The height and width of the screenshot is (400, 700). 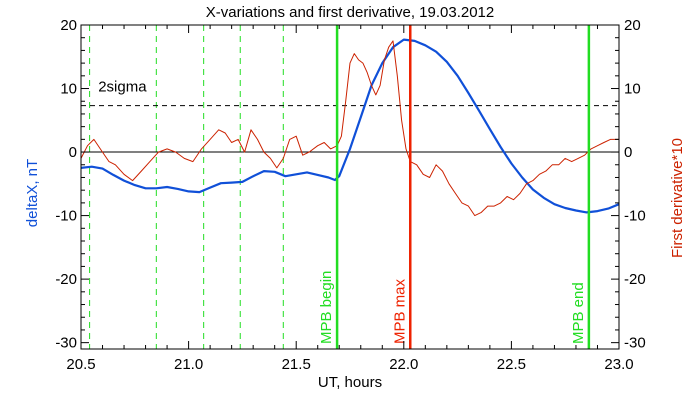 I want to click on y-tick-label-right: -20, so click(x=635, y=279).